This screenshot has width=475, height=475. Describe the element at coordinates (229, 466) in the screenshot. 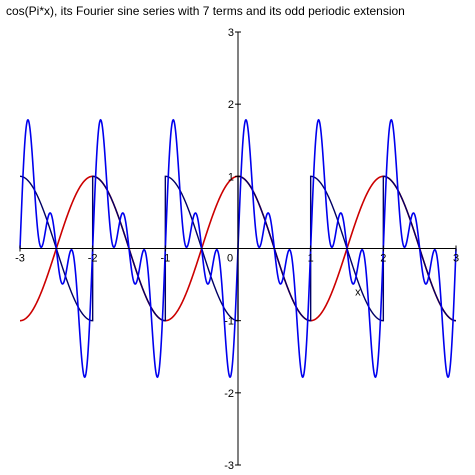

I see `y-tick-label: -3` at that location.